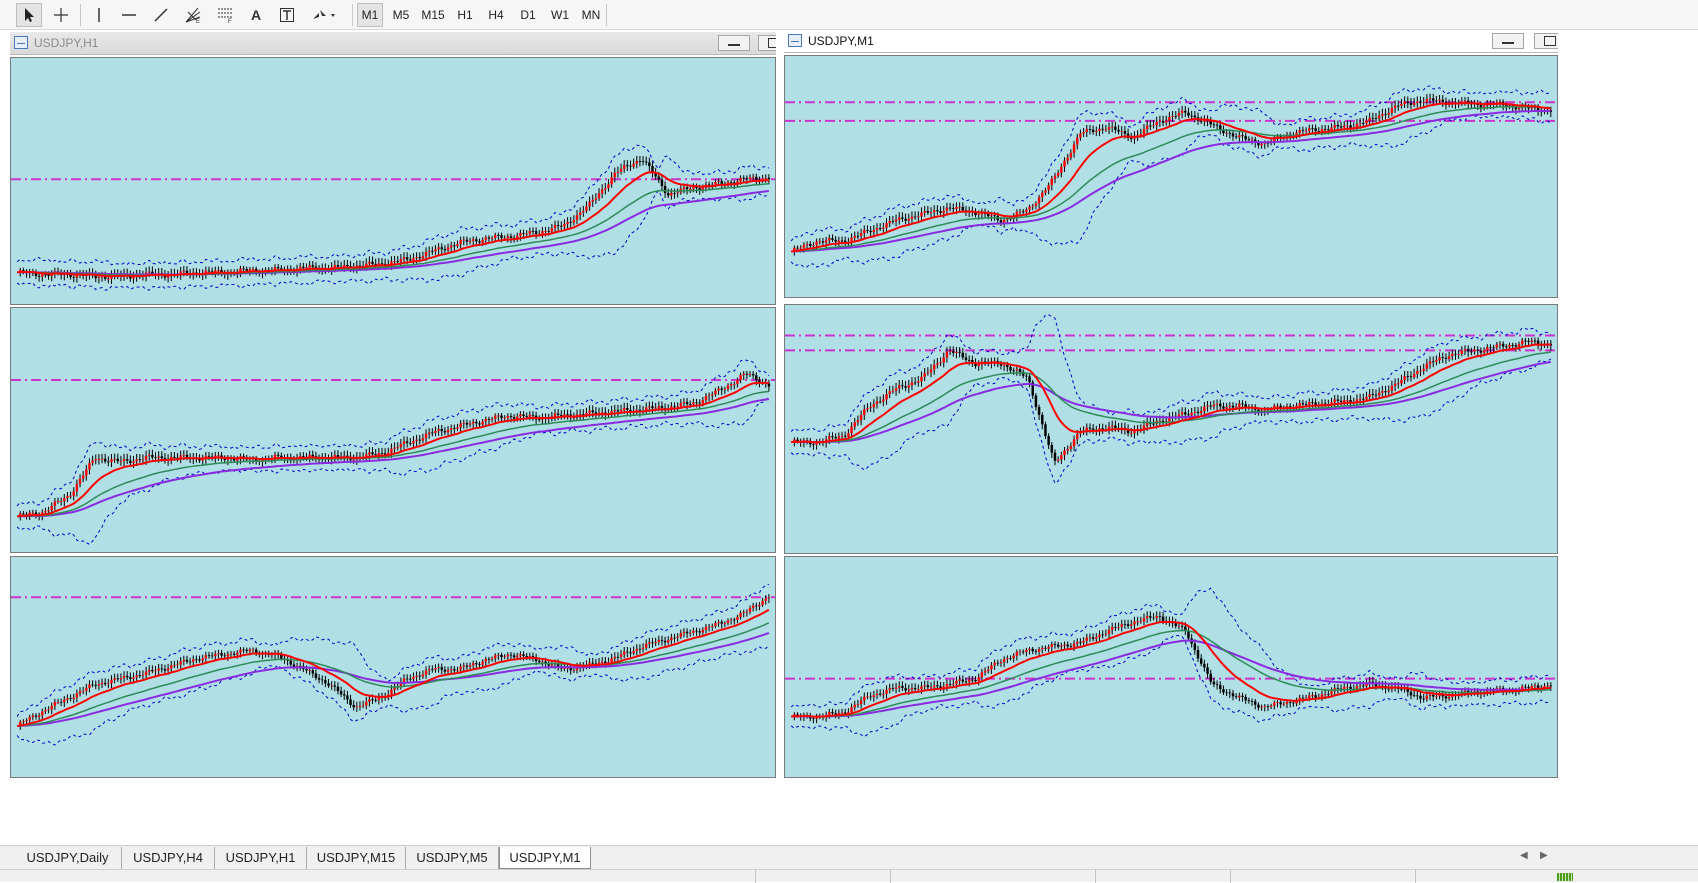 The image size is (1698, 883). What do you see at coordinates (356, 858) in the screenshot?
I see `tab-usdjpy-m15: USDJPY,M15` at bounding box center [356, 858].